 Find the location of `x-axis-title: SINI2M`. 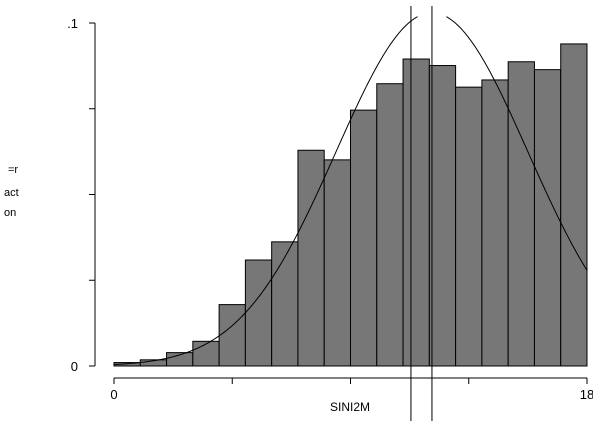

x-axis-title: SINI2M is located at coordinates (350, 407).